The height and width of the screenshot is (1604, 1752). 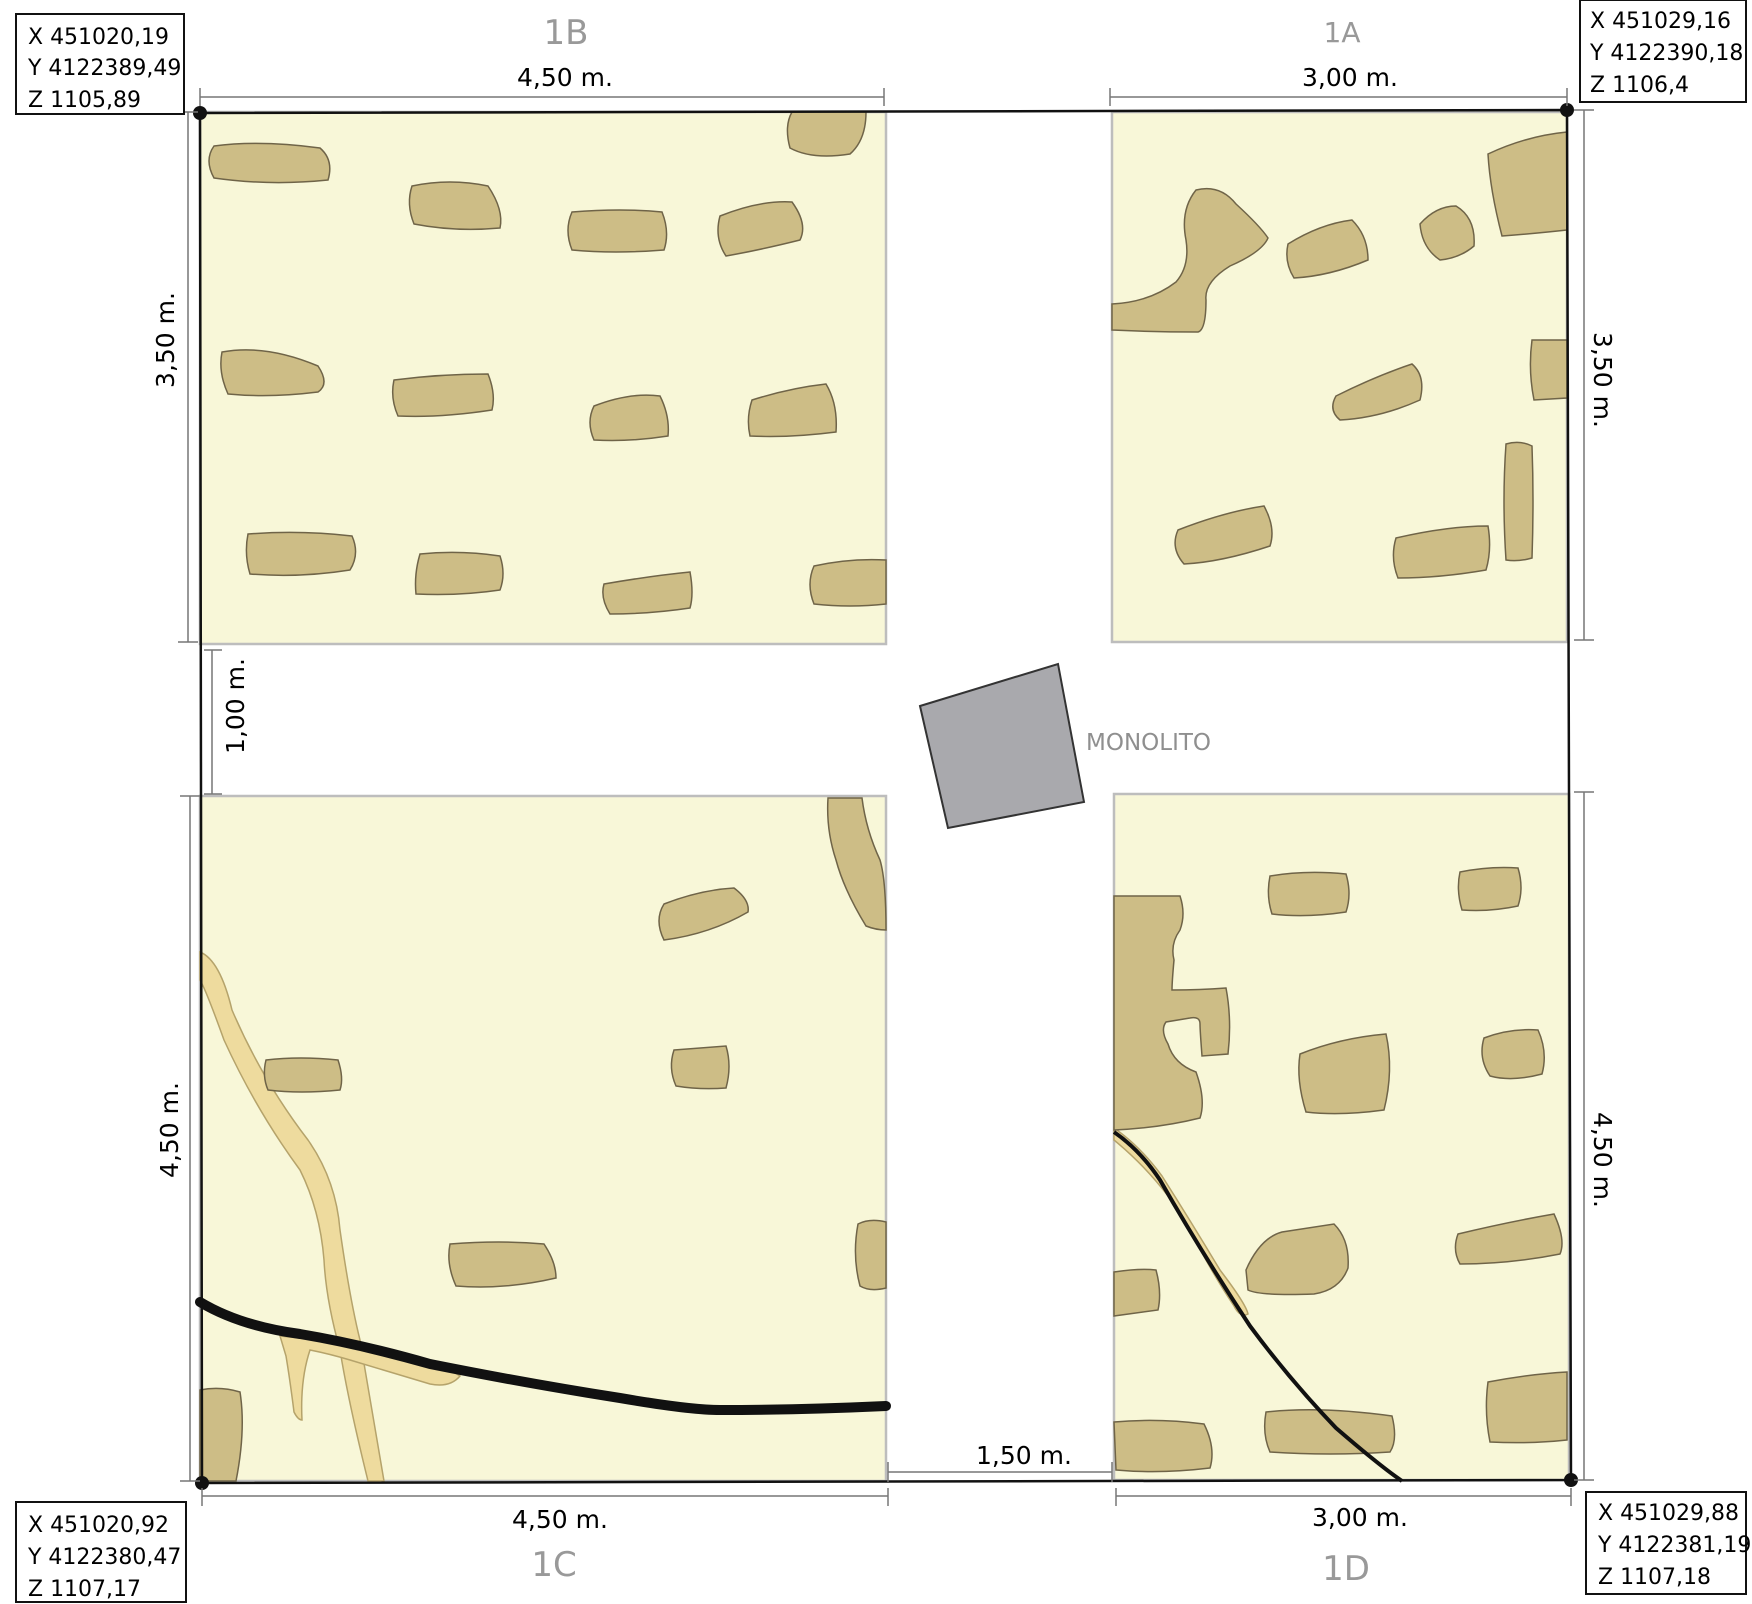 I want to click on coord-nw-y: Y 4122389,49, so click(x=104, y=68).